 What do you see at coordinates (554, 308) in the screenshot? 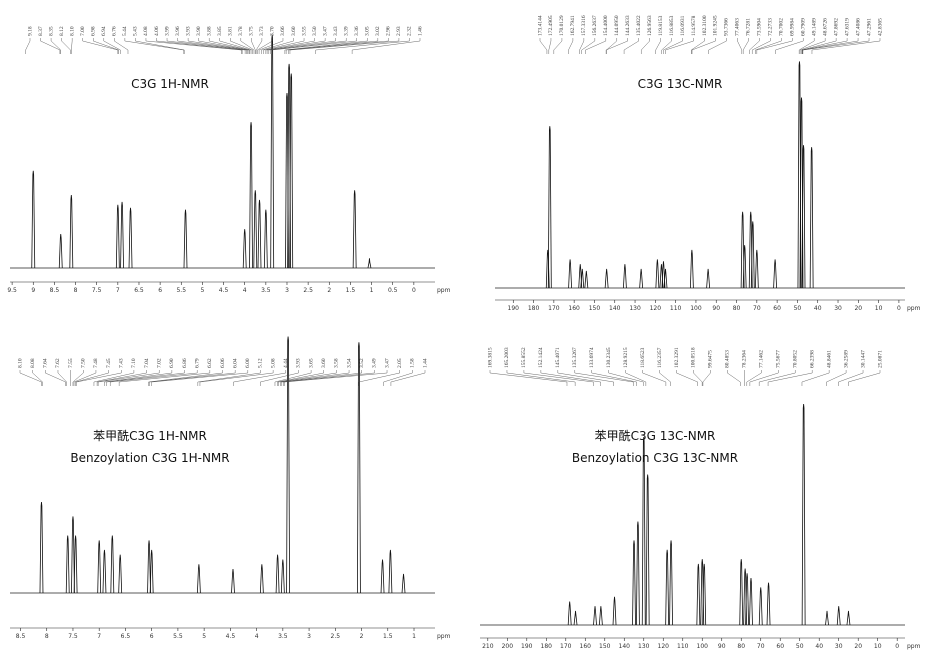
I see `x-tick-label: 170` at bounding box center [554, 308].